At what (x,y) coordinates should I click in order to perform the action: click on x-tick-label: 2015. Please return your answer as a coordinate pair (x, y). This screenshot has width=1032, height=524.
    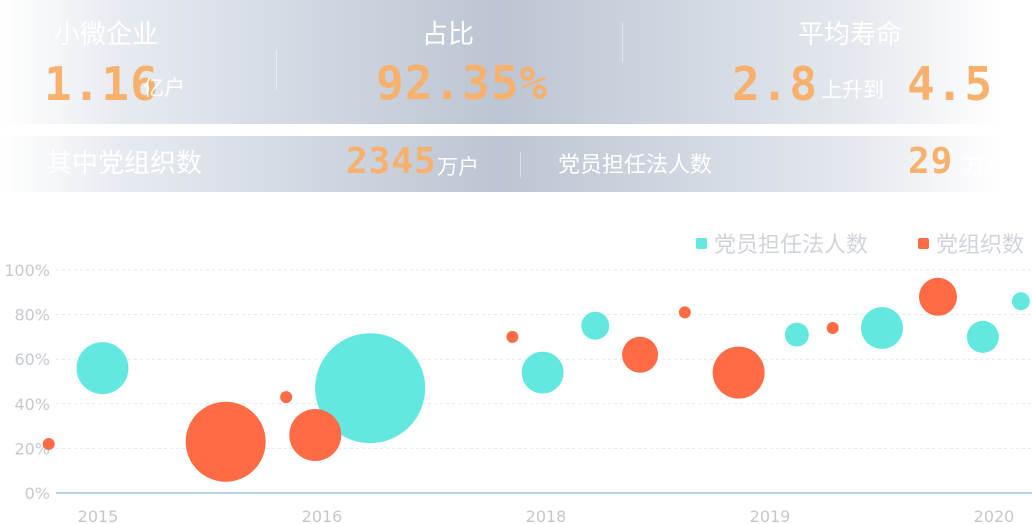
    Looking at the image, I should click on (98, 515).